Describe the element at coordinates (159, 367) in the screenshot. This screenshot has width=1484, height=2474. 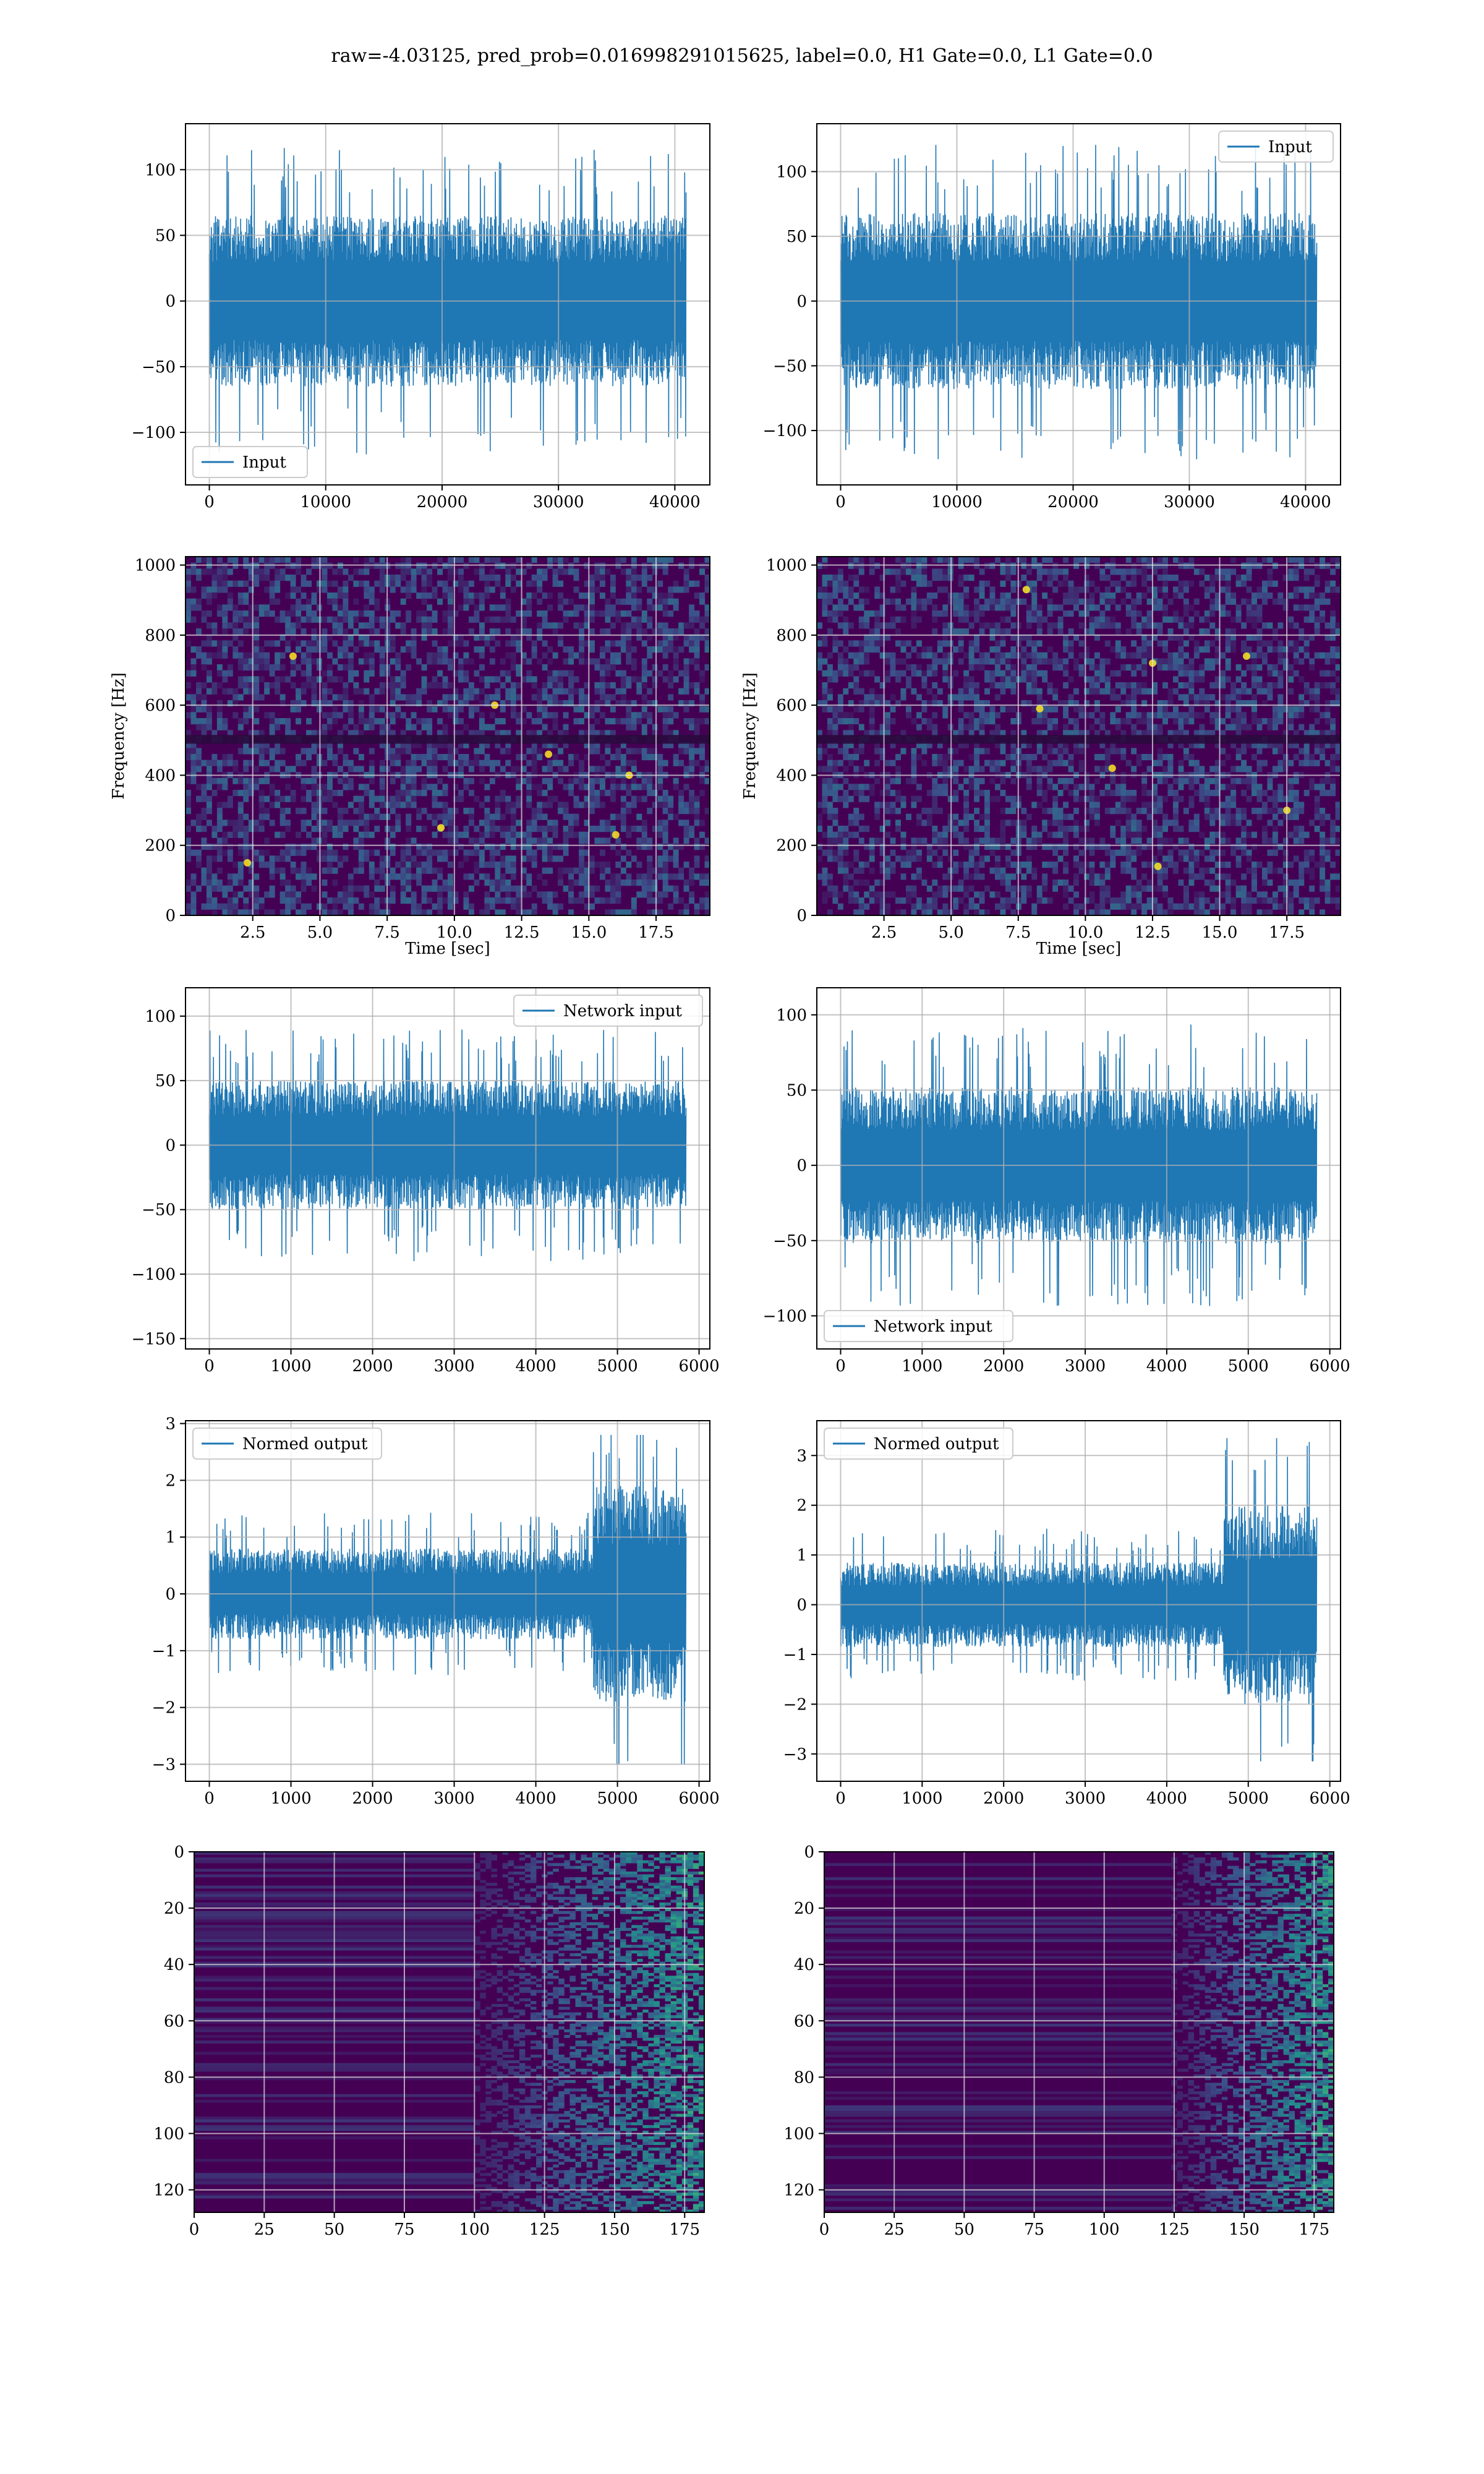
I see `y-tick-label: −50` at that location.